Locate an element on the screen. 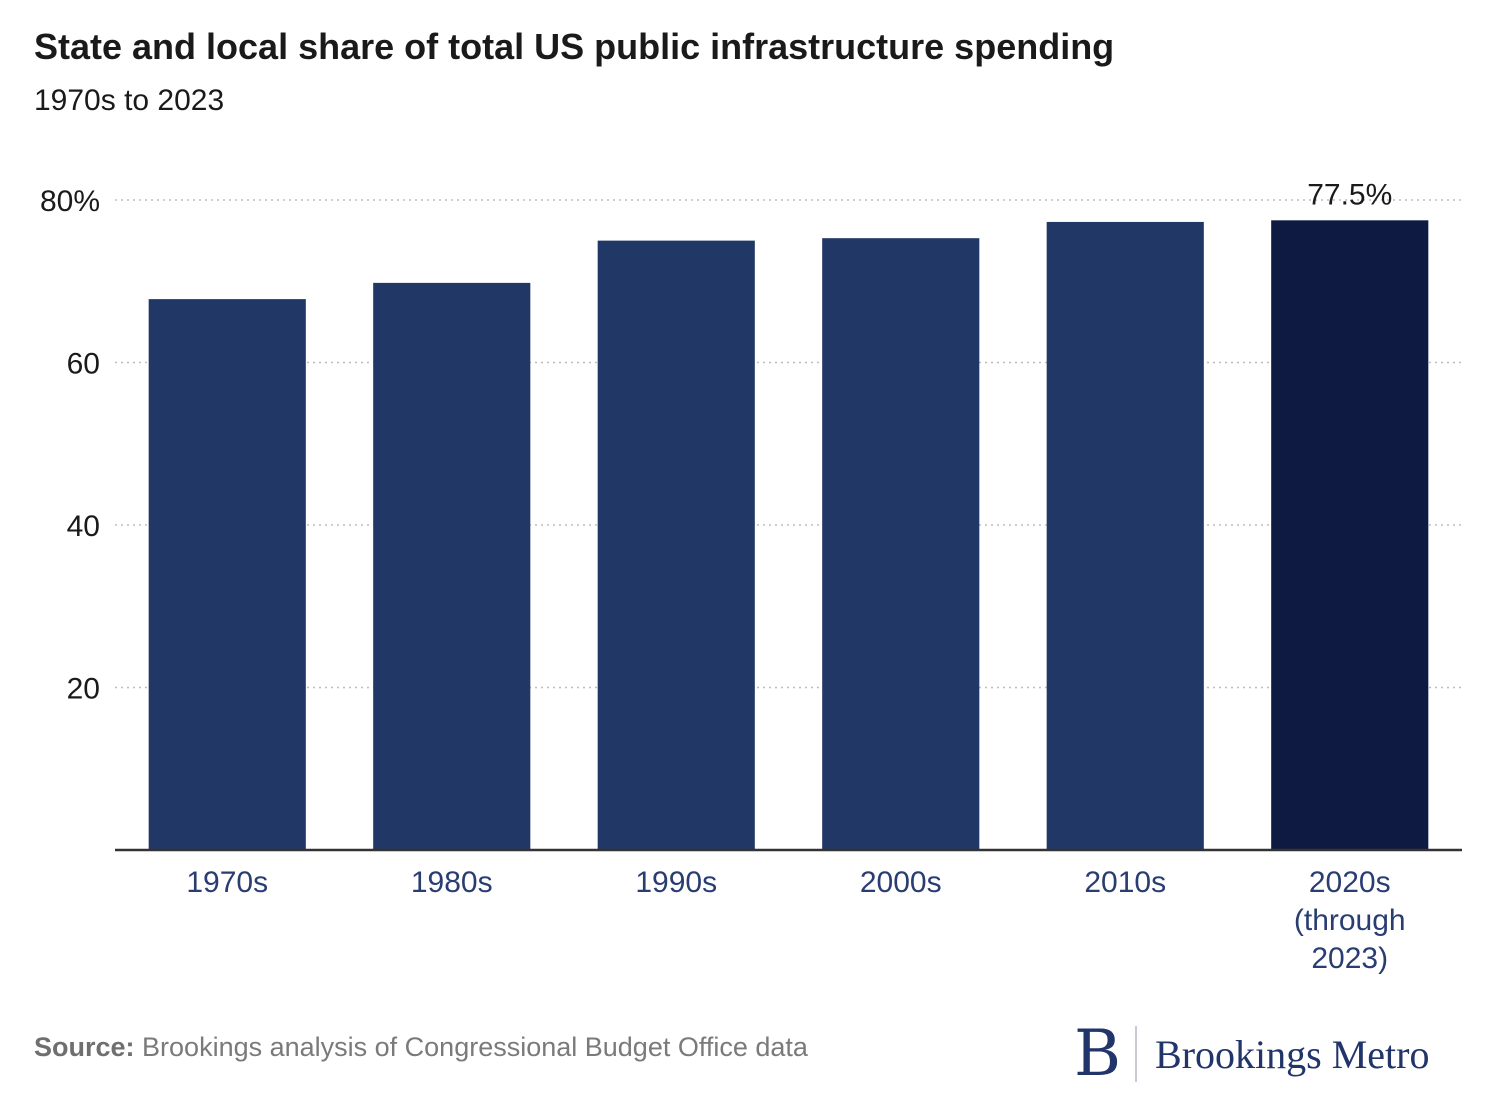  logo-wordmark: Brookings Metro is located at coordinates (1292, 1054).